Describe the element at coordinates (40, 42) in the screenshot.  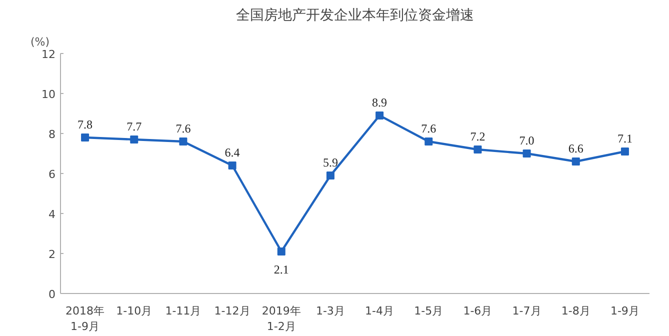
I see `y-axis-title: (%)` at that location.